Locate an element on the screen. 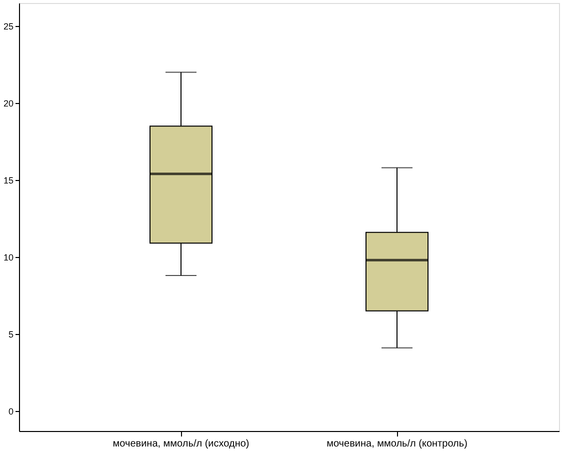  y-tick-label: 0 is located at coordinates (11, 411).